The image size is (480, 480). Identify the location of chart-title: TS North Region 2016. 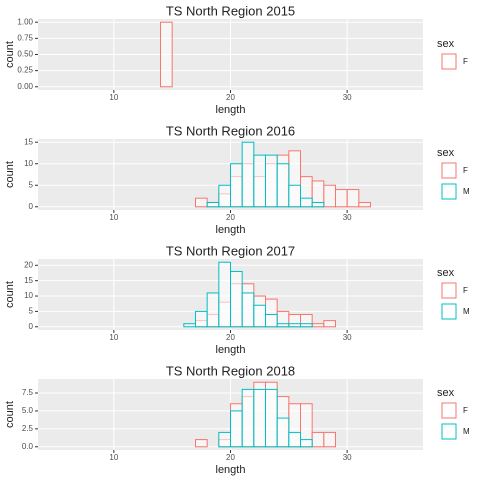
(230, 130).